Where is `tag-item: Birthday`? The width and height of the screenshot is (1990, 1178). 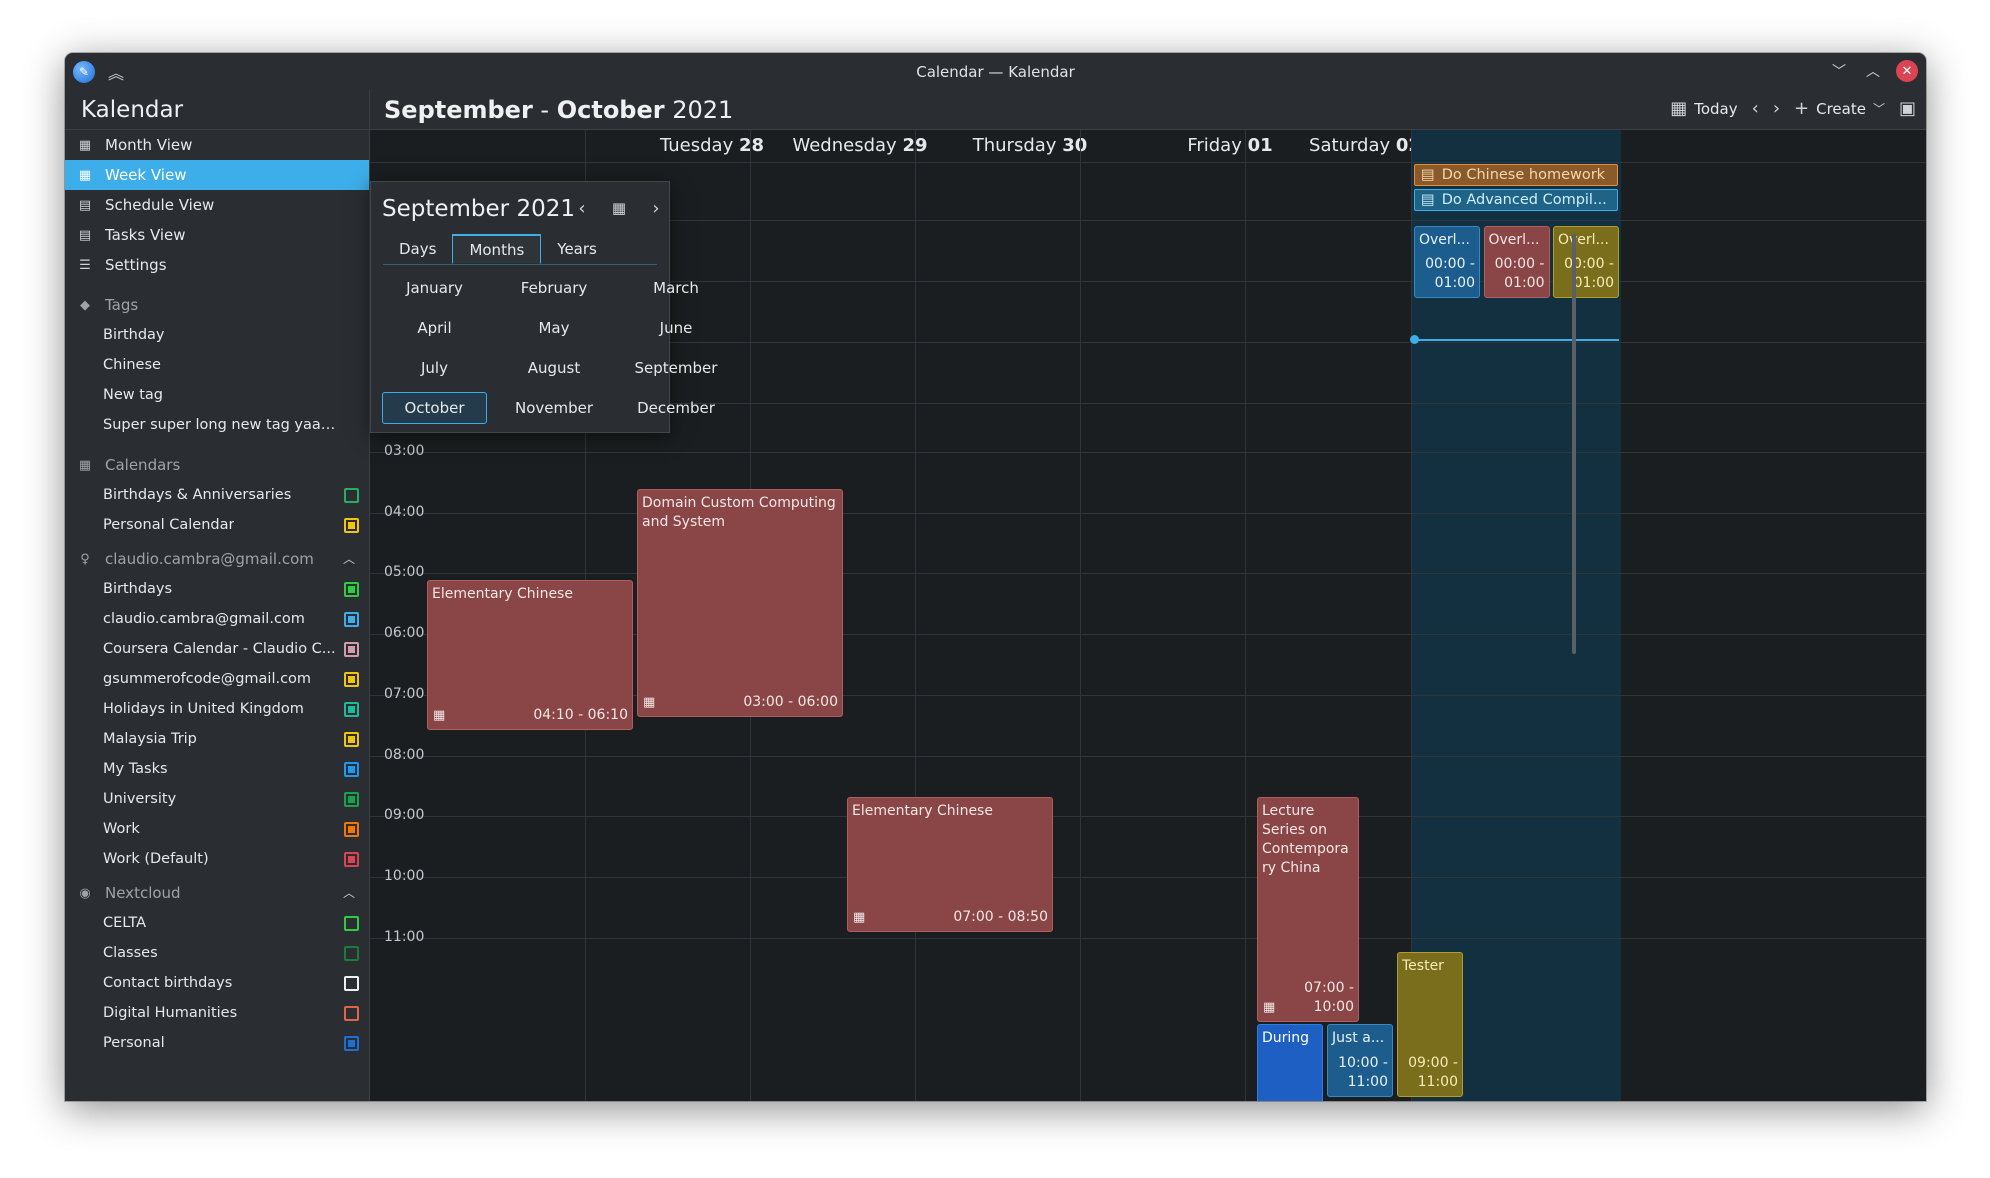 tag-item: Birthday is located at coordinates (217, 335).